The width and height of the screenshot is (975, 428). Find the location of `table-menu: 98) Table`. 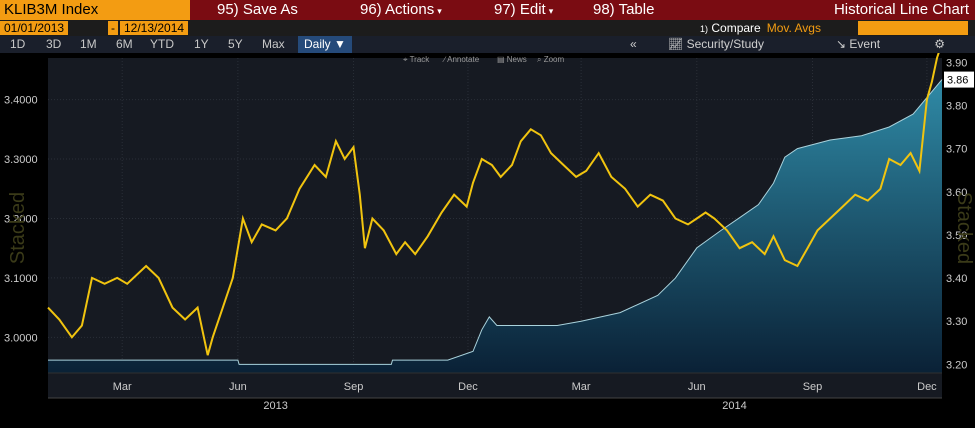

table-menu: 98) Table is located at coordinates (623, 10).